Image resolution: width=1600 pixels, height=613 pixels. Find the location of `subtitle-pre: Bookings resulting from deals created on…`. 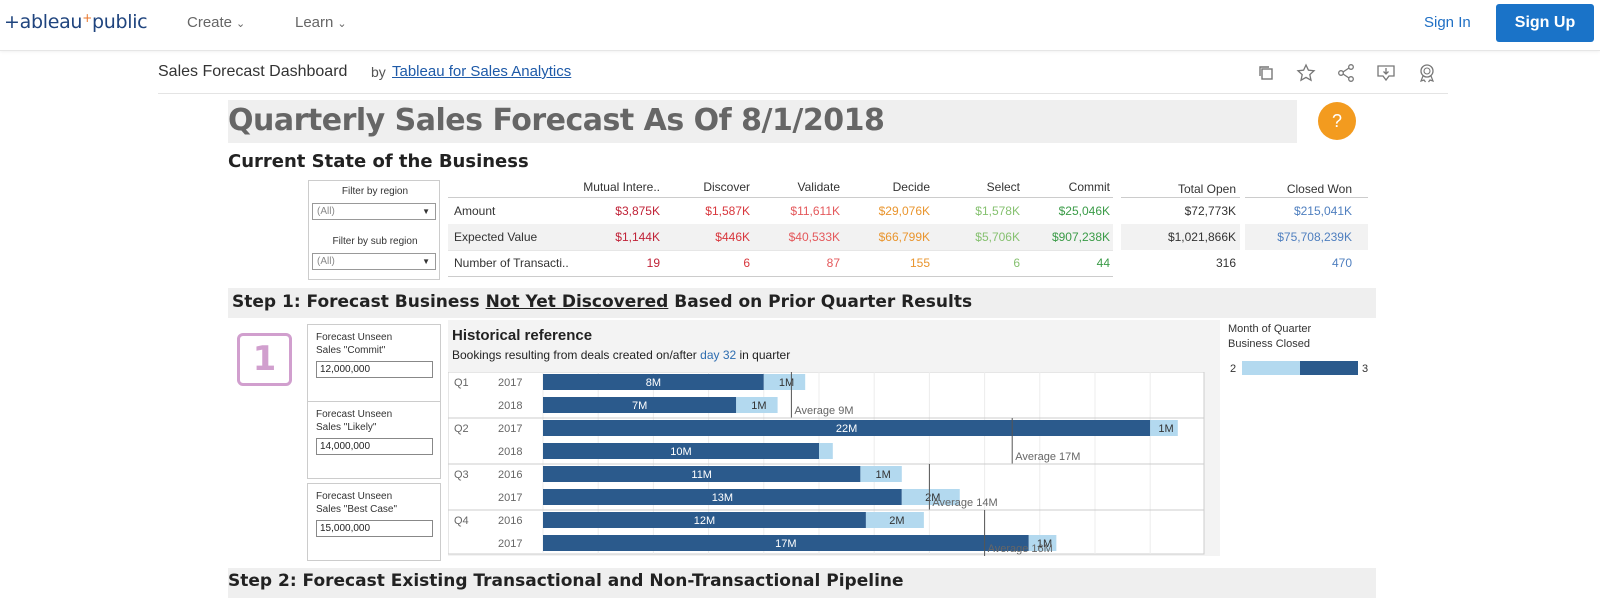

subtitle-pre: Bookings resulting from deals created on… is located at coordinates (576, 355).